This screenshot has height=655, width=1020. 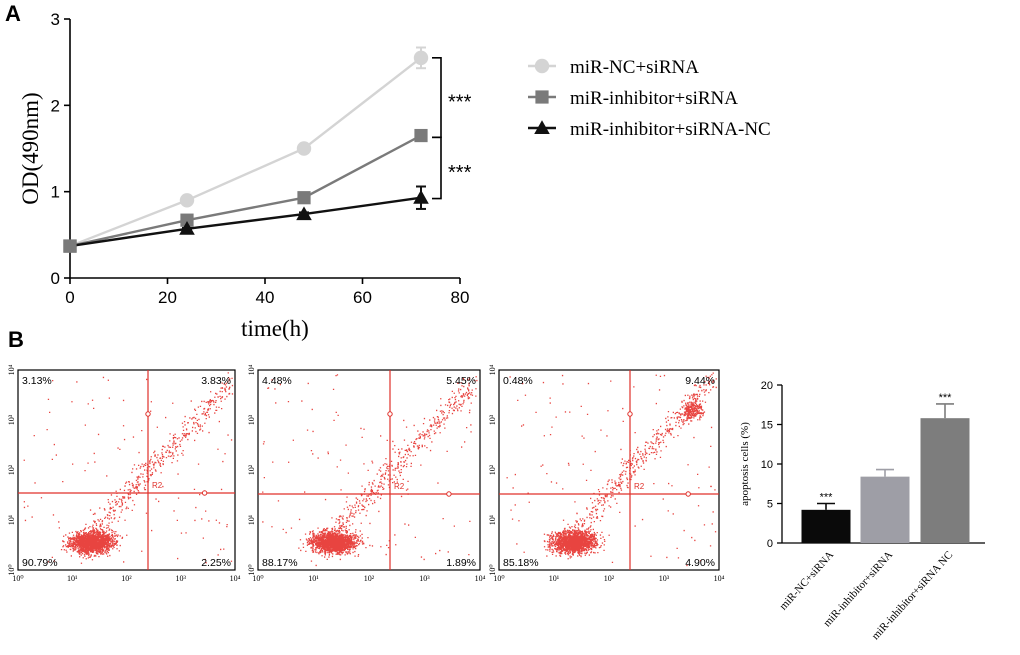 What do you see at coordinates (55, 192) in the screenshot?
I see `y-tick-label: 1` at bounding box center [55, 192].